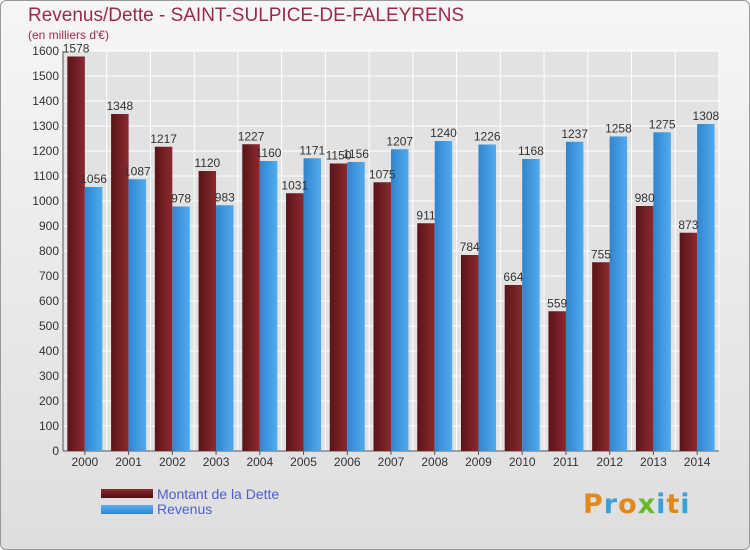 The height and width of the screenshot is (550, 750). Describe the element at coordinates (697, 462) in the screenshot. I see `x-tick-label: 2014` at that location.